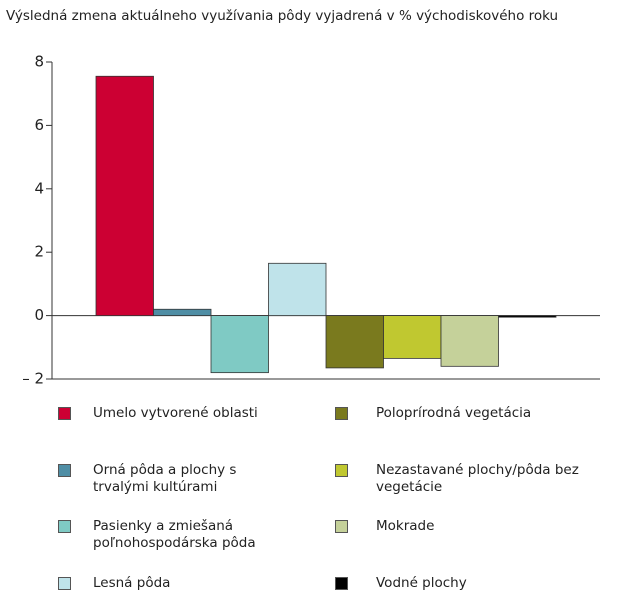  I want to click on y-tick-label: – 2, so click(33, 379).